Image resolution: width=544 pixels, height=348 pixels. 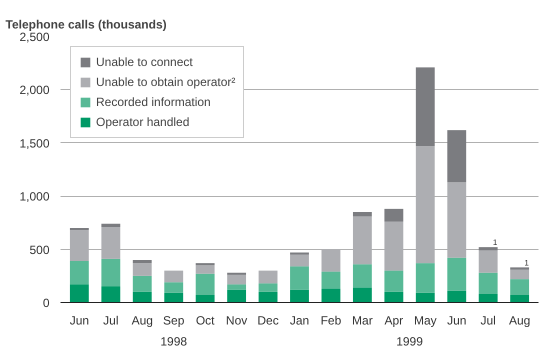 I want to click on legend-label: Operator handled, so click(x=143, y=122).